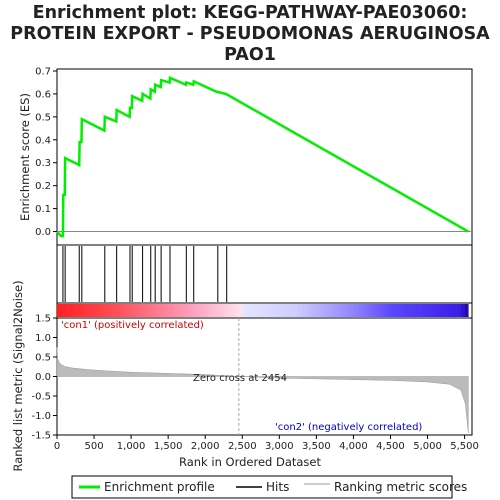  Describe the element at coordinates (41, 436) in the screenshot. I see `rank-y-tick-label: -1.5` at that location.